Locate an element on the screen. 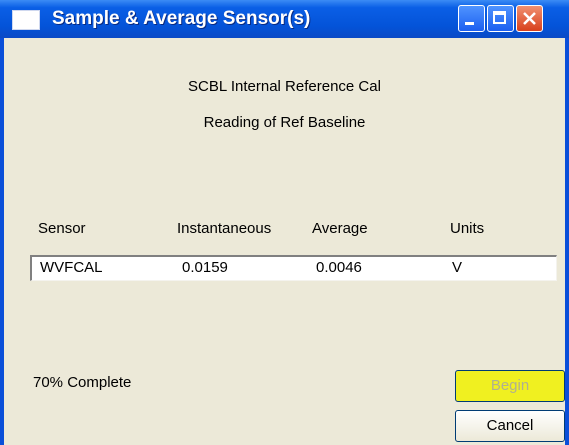 The image size is (569, 445). header-line: Reading of Ref Baseline is located at coordinates (284, 122).